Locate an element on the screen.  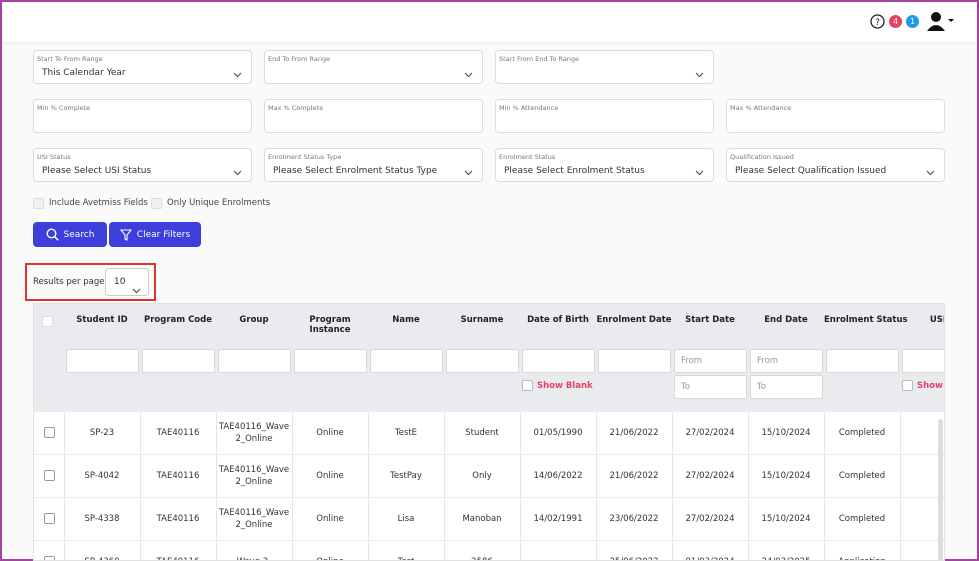
column-header: Name is located at coordinates (406, 320).